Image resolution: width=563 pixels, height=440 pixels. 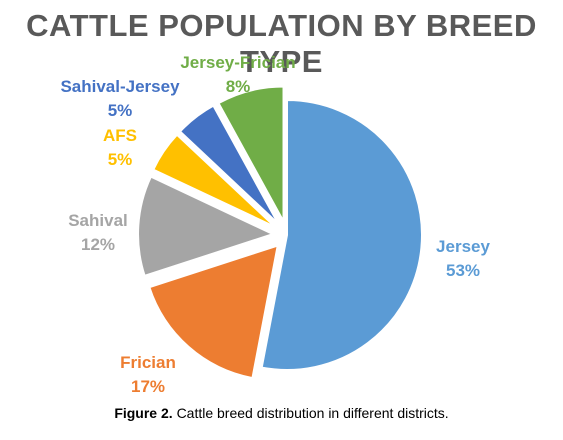 What do you see at coordinates (251, 153) in the screenshot?
I see `pie-slice-jersey-frician` at bounding box center [251, 153].